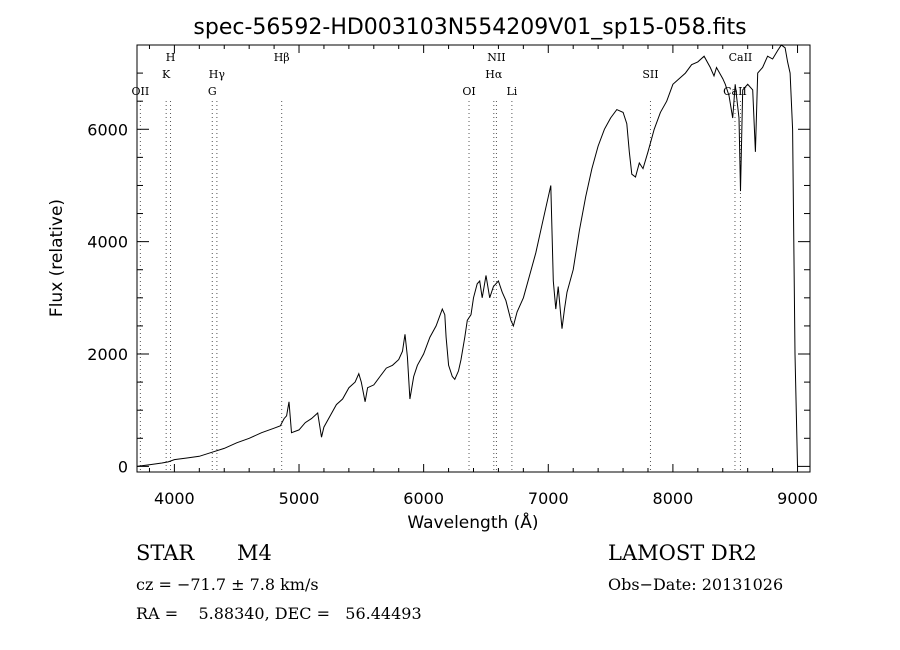 This screenshot has height=650, width=900. Describe the element at coordinates (682, 553) in the screenshot. I see `survey-label: LAMOST DR2` at that location.